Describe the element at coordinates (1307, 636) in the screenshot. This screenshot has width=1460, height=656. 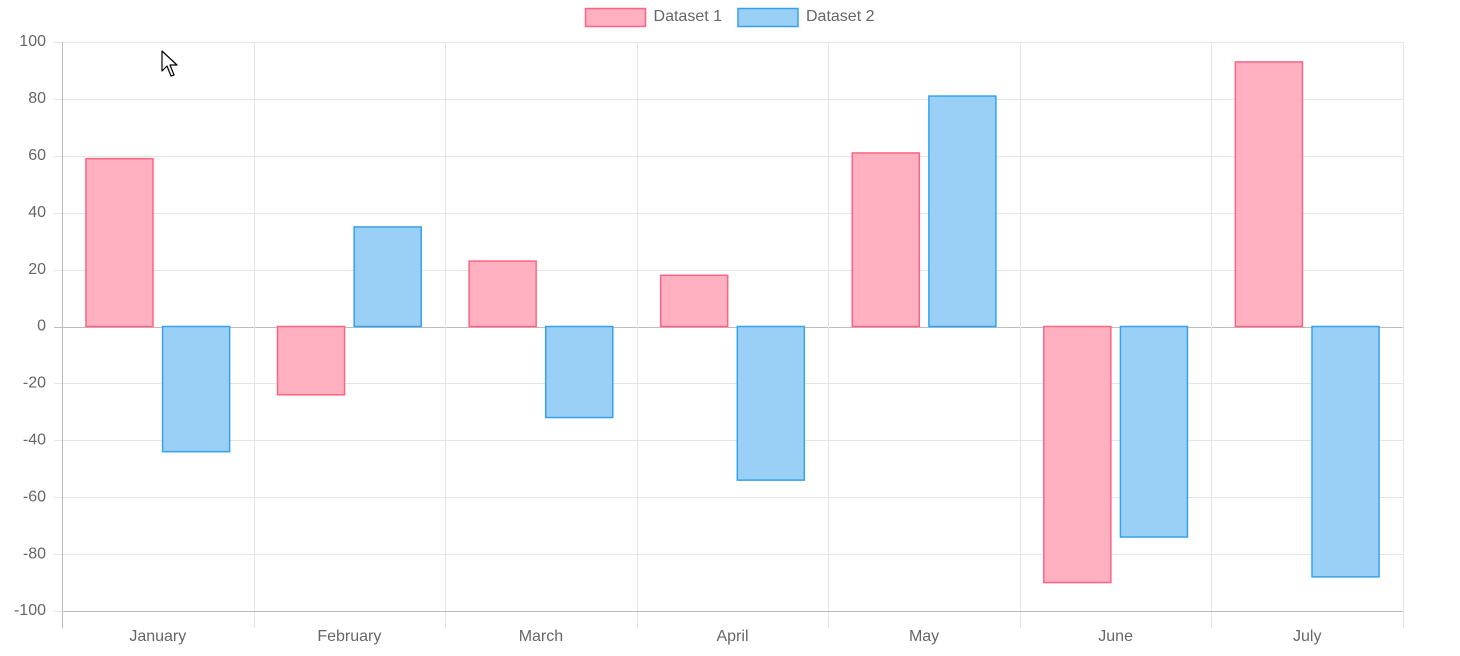
I see `x-tick-label: July` at that location.